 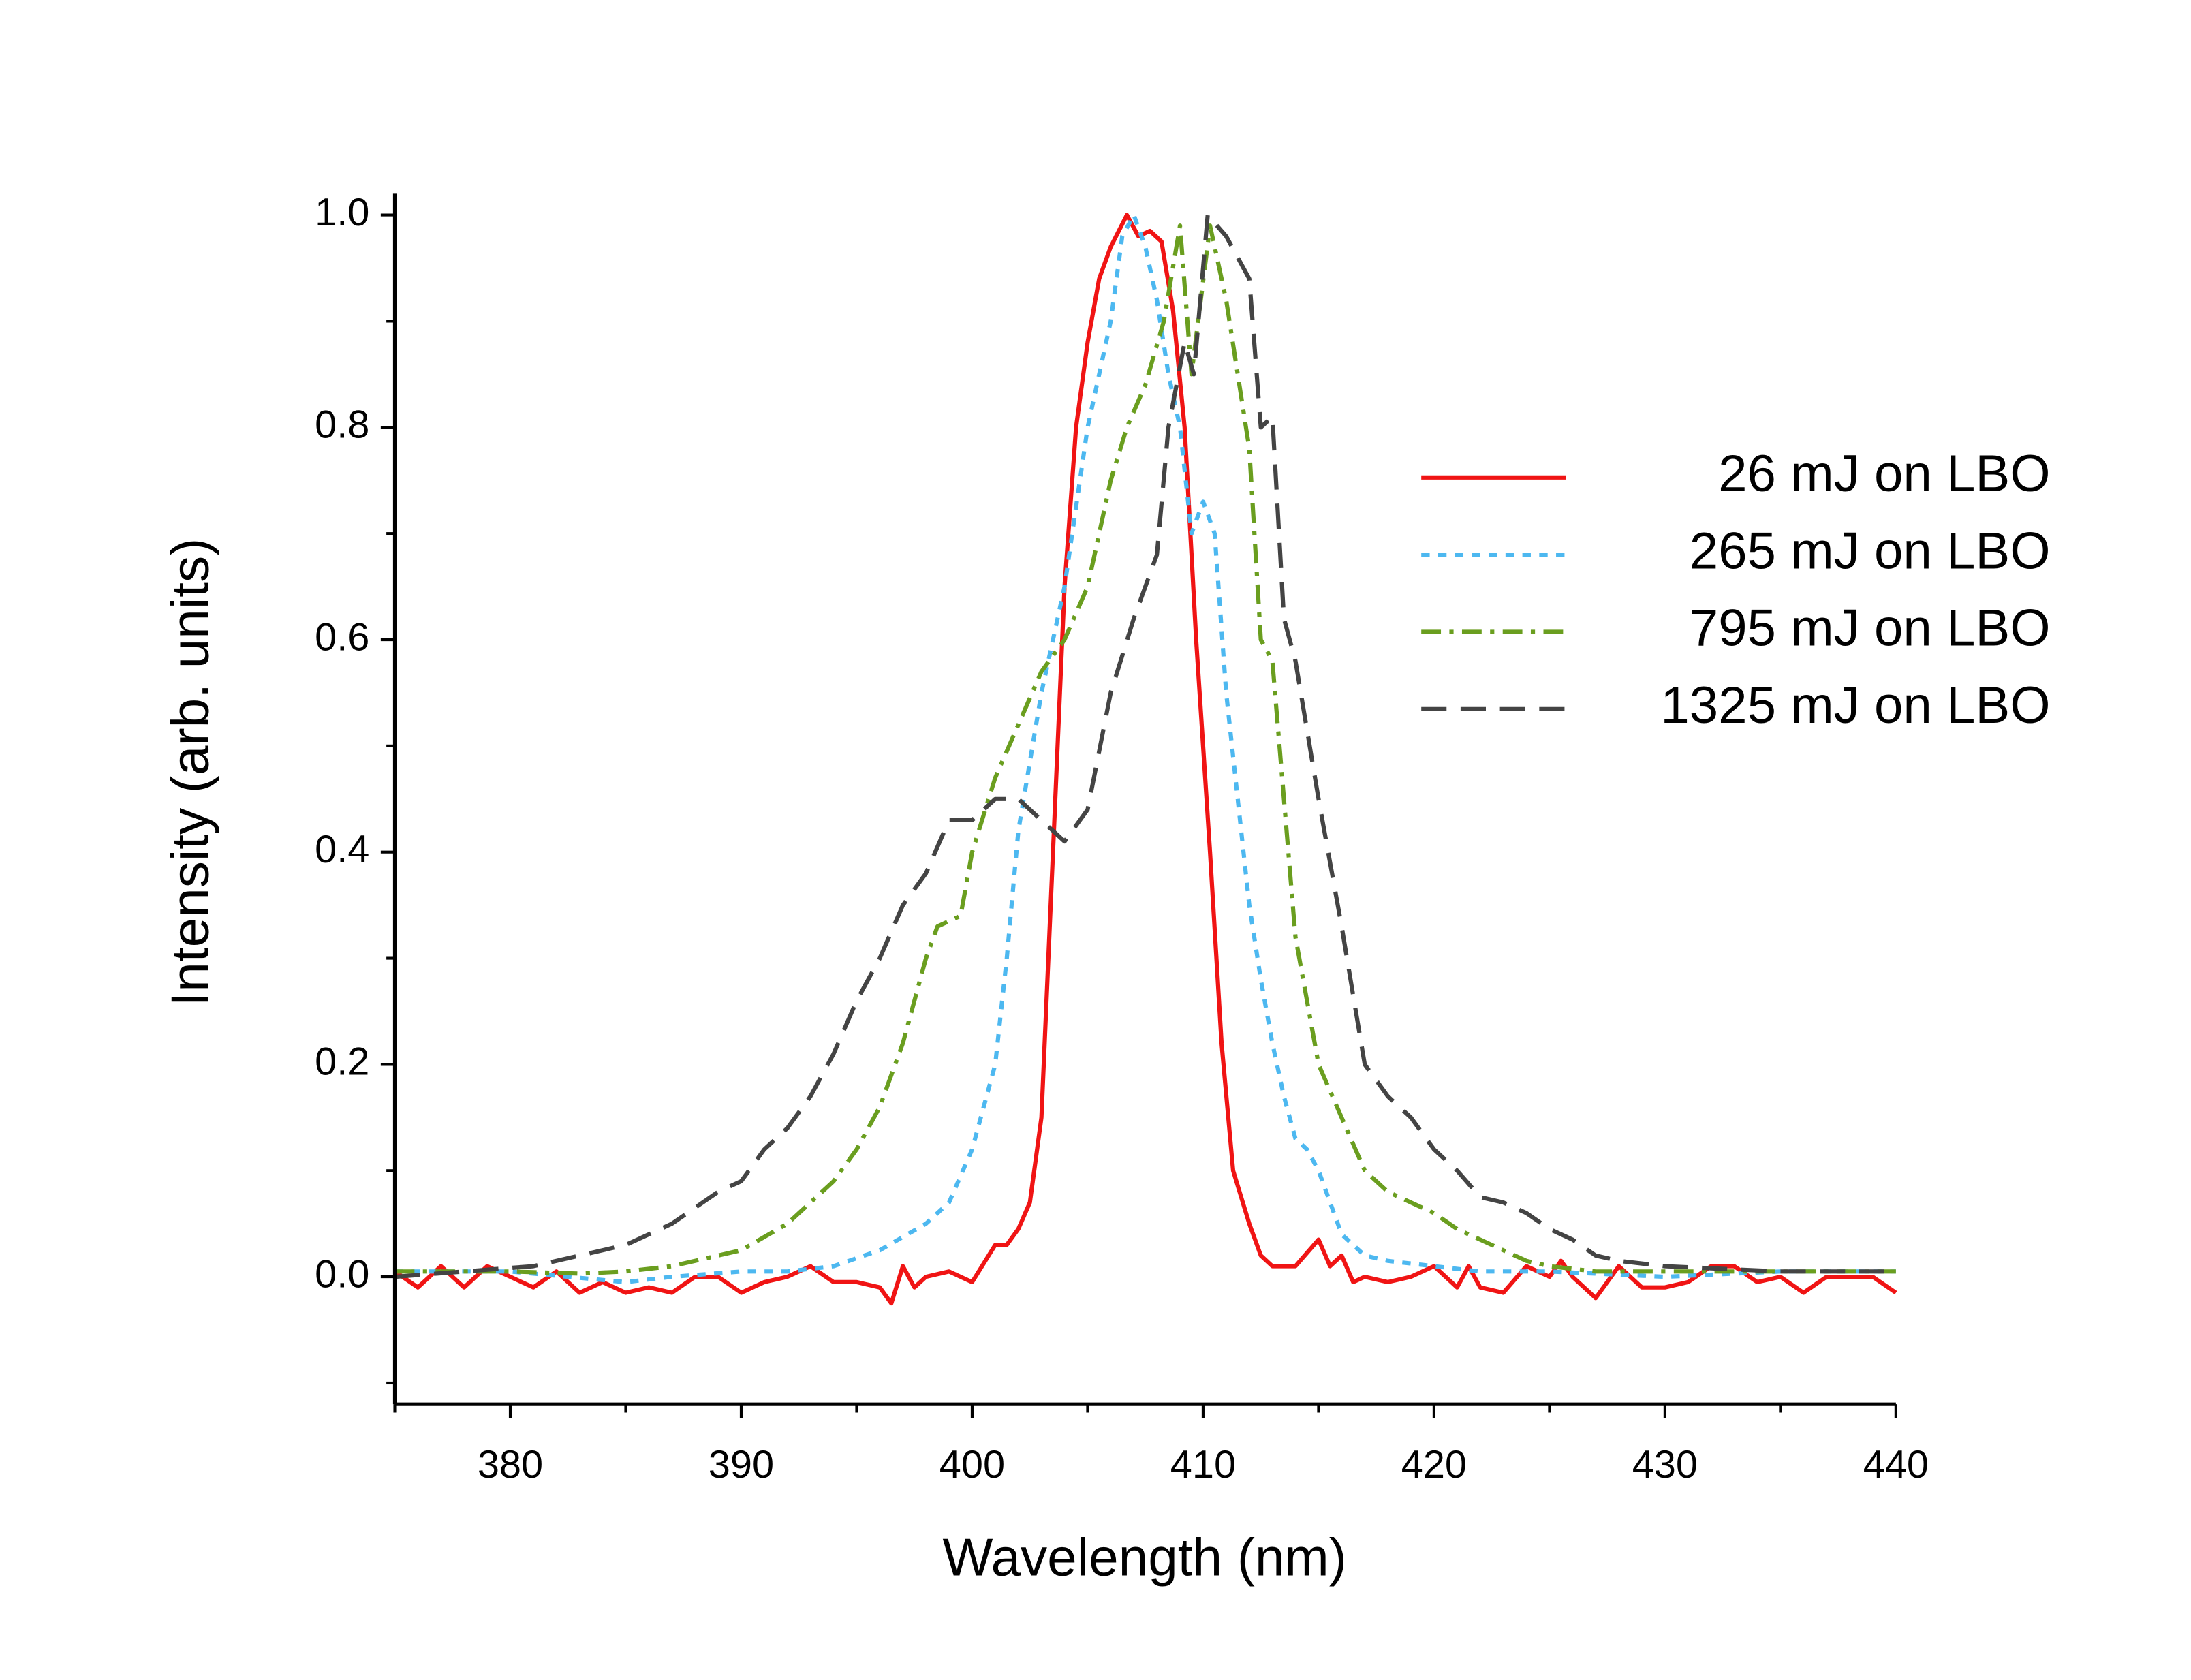 I want to click on legend-label: 26 mJ on LBO, so click(x=1884, y=474).